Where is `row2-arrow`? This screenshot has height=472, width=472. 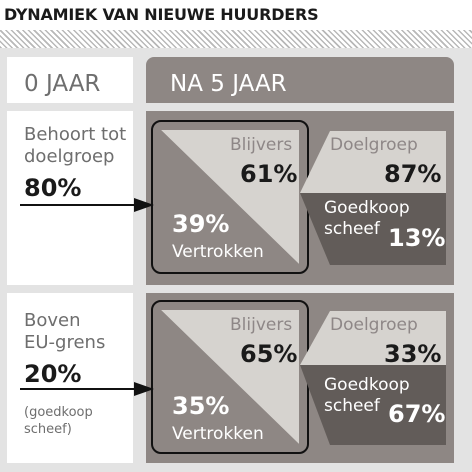 row2-arrow is located at coordinates (87, 389).